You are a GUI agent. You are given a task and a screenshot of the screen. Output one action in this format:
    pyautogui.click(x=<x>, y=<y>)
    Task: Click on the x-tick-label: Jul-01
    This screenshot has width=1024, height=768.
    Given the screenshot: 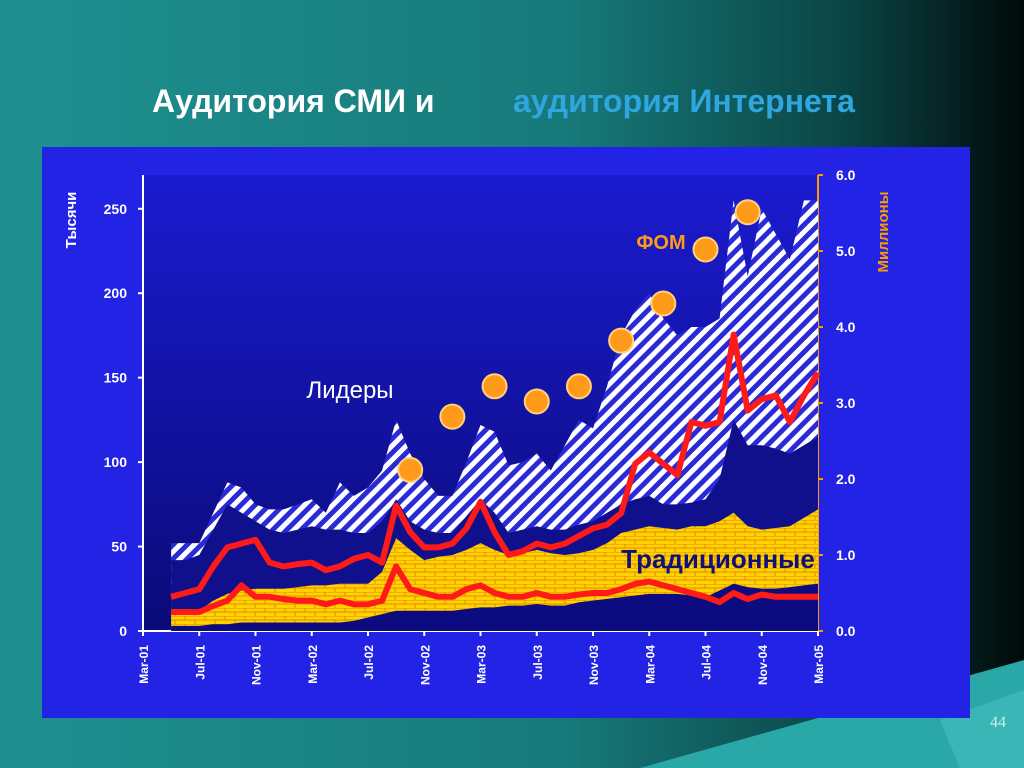 What is the action you would take?
    pyautogui.click(x=200, y=662)
    